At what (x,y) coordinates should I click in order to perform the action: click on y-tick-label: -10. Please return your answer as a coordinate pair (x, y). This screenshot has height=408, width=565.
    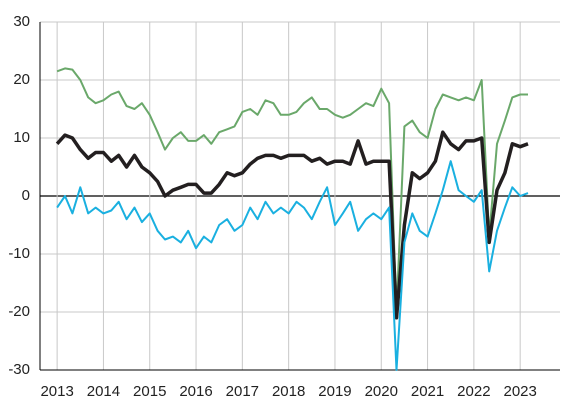
    Looking at the image, I should click on (19, 253).